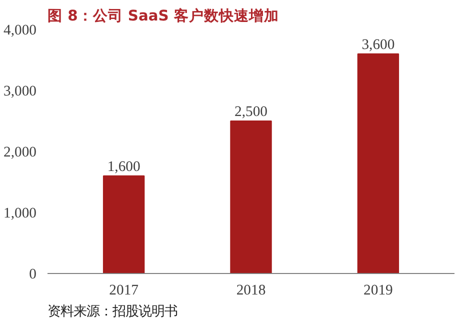 This screenshot has width=474, height=324. Describe the element at coordinates (378, 44) in the screenshot. I see `data-label: 3,600` at that location.